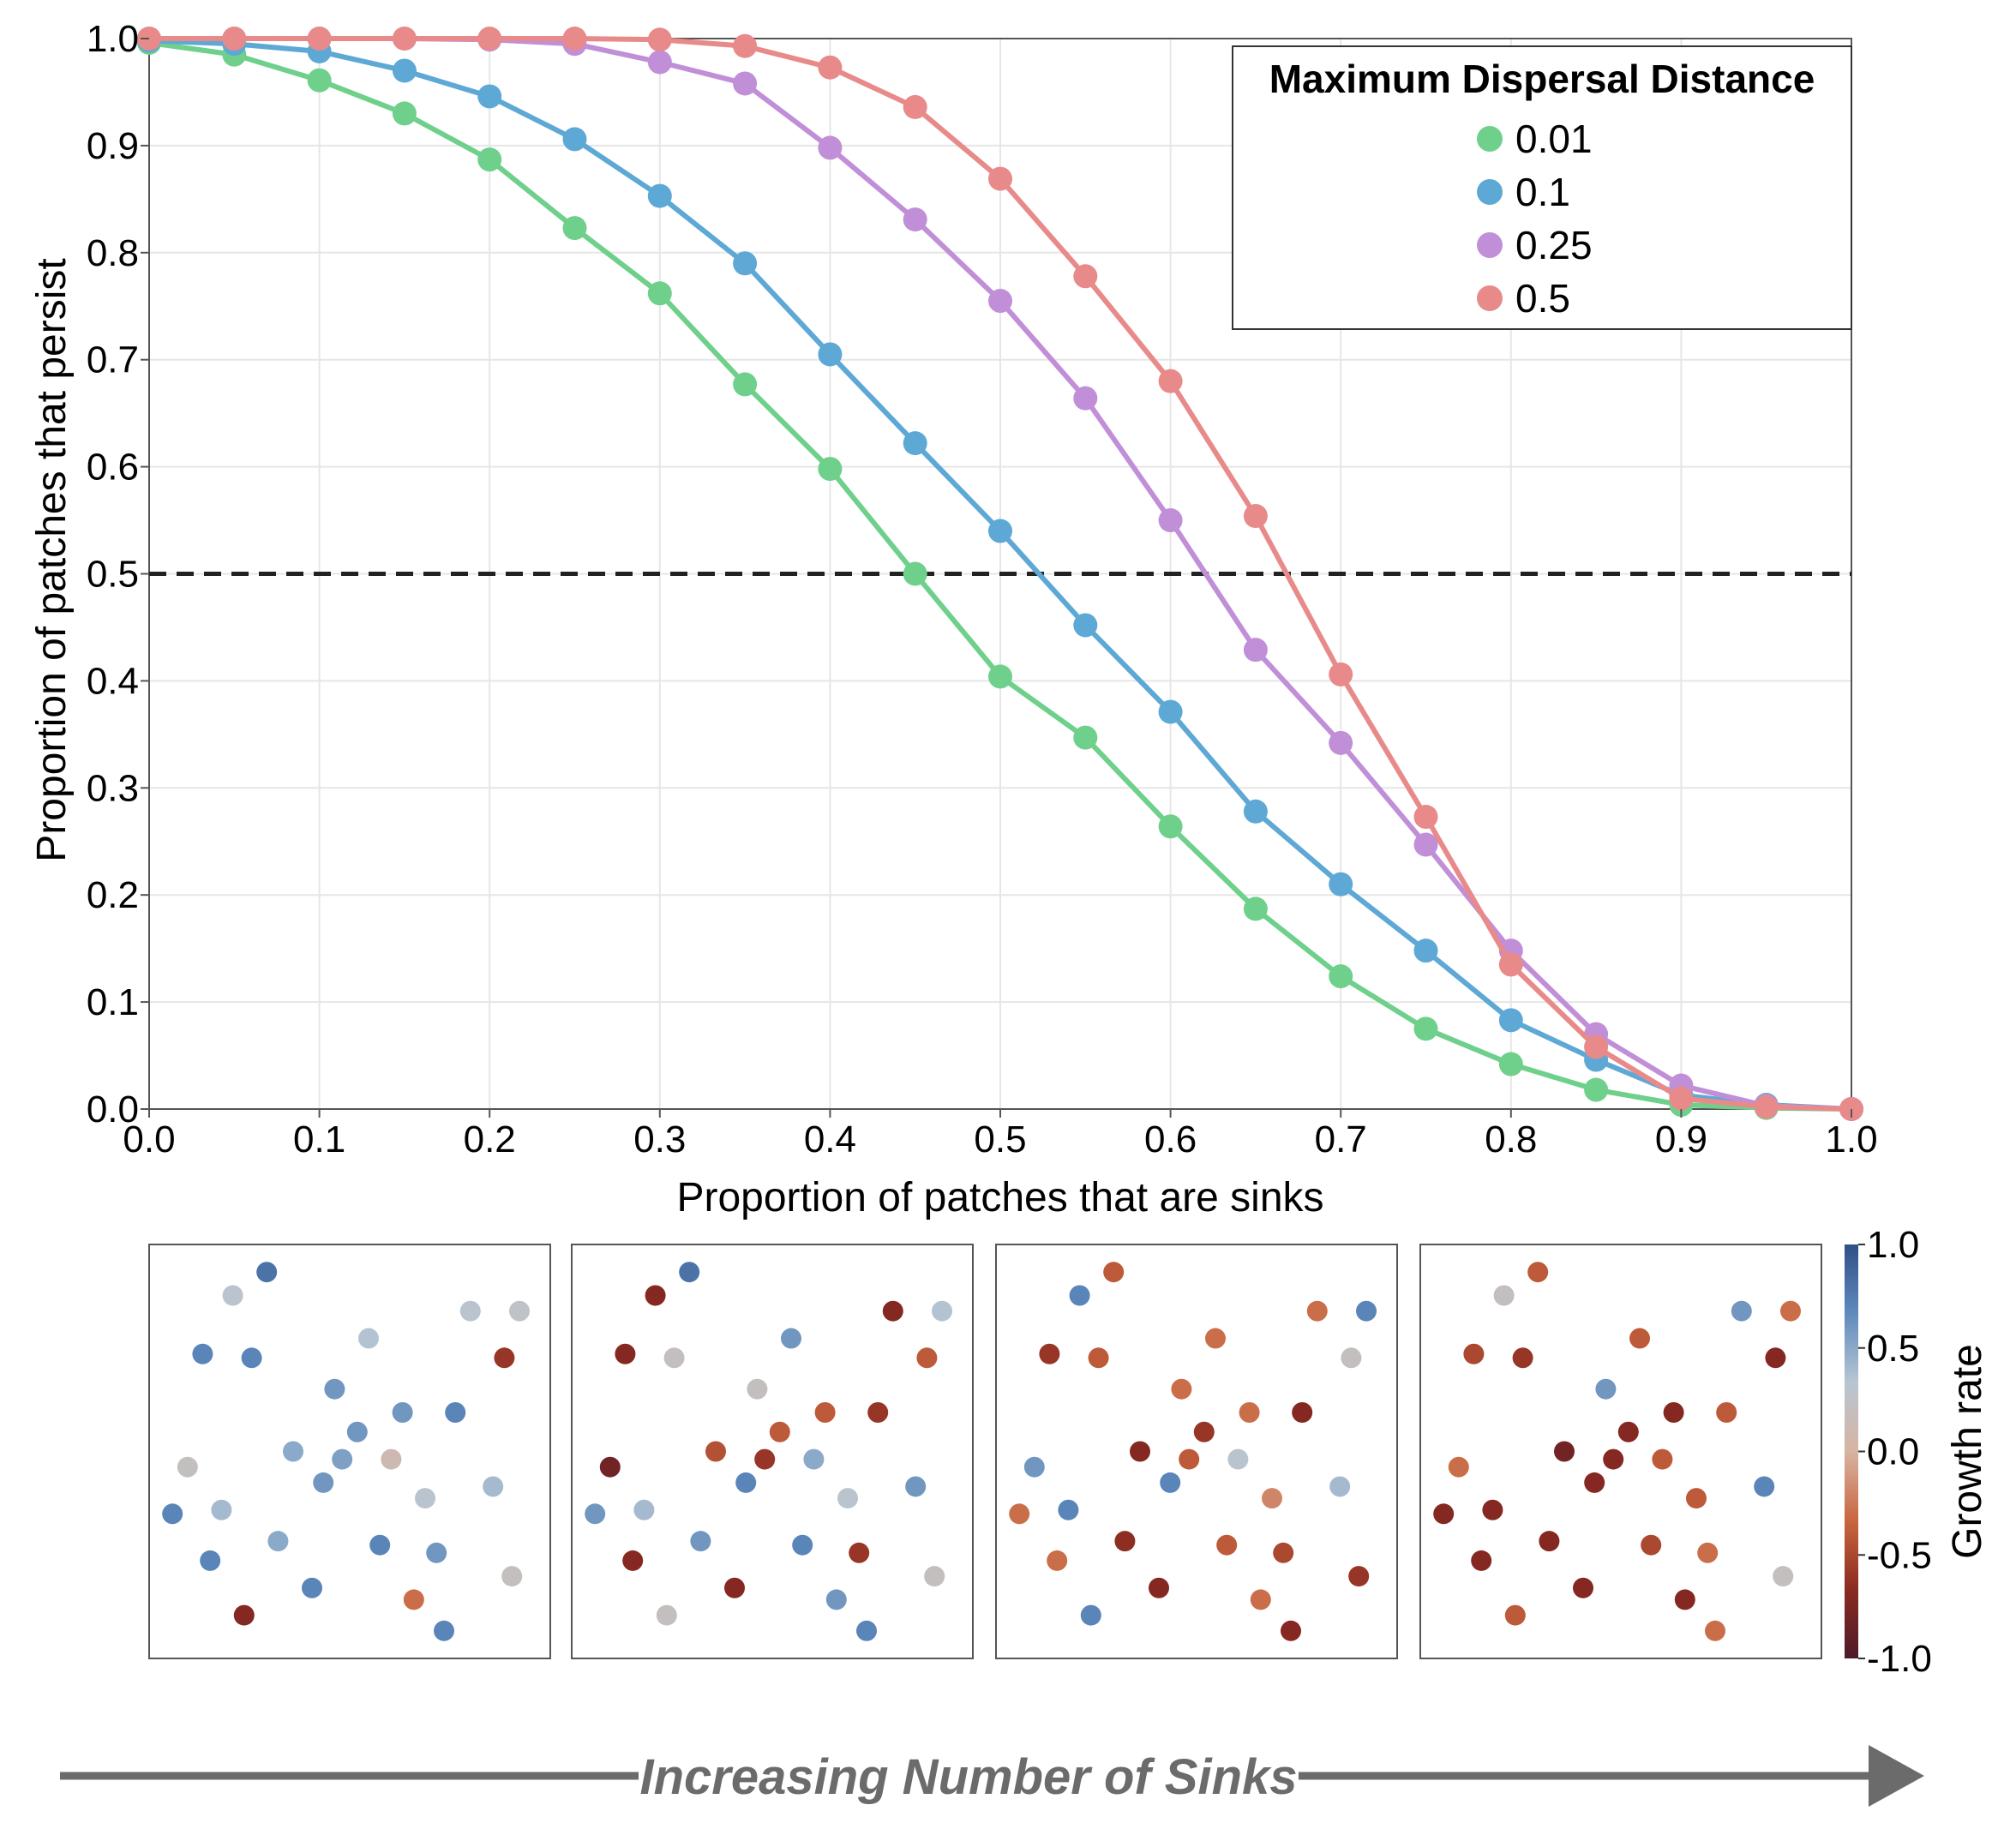 Image resolution: width=2016 pixels, height=1835 pixels. What do you see at coordinates (1000, 1139) in the screenshot?
I see `x-tick-label: 0.5` at bounding box center [1000, 1139].